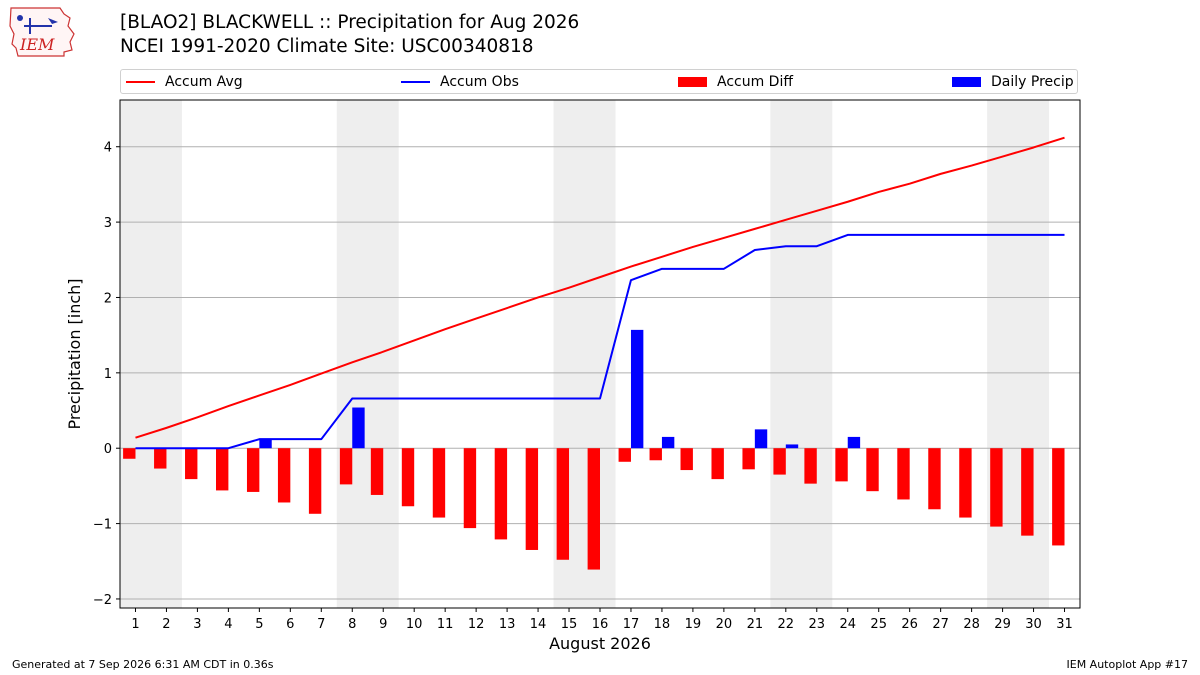 The height and width of the screenshot is (675, 1200). I want to click on legend-item-accum-diff: Accum Diff, so click(735, 82).